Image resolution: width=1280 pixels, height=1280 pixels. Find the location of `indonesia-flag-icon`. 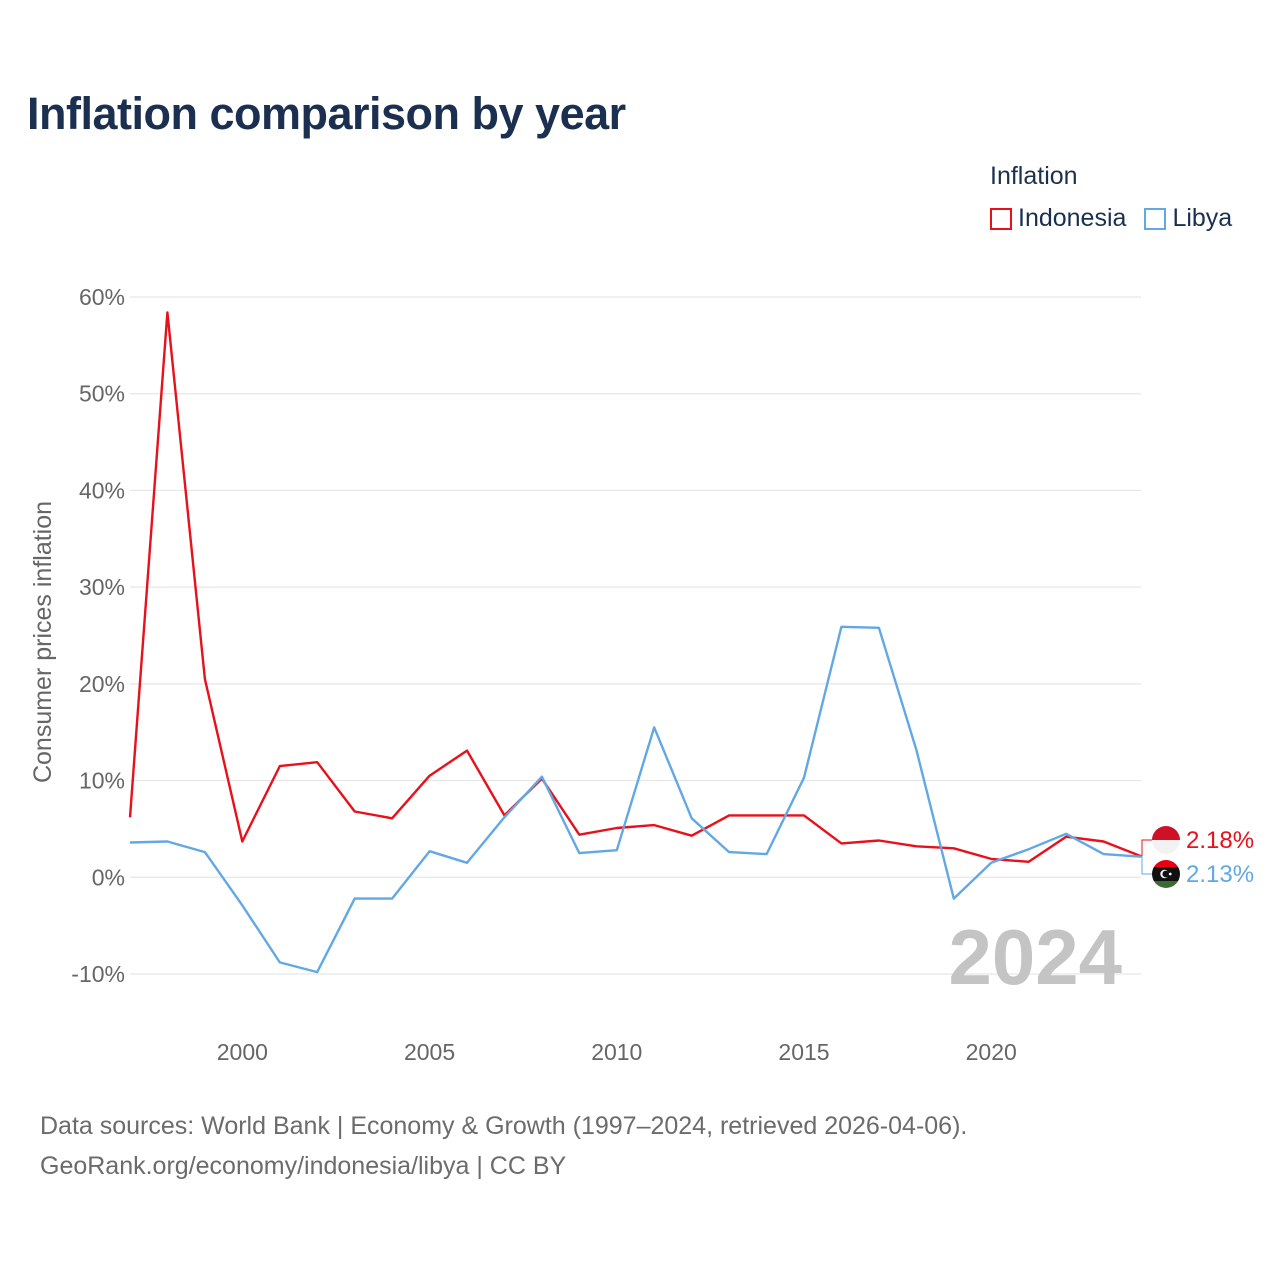

indonesia-flag-icon is located at coordinates (1166, 840).